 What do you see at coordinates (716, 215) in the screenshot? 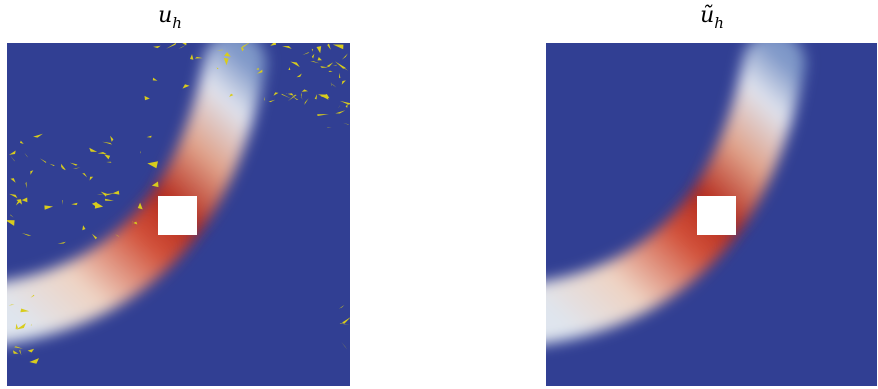
I see `obstacle` at bounding box center [716, 215].